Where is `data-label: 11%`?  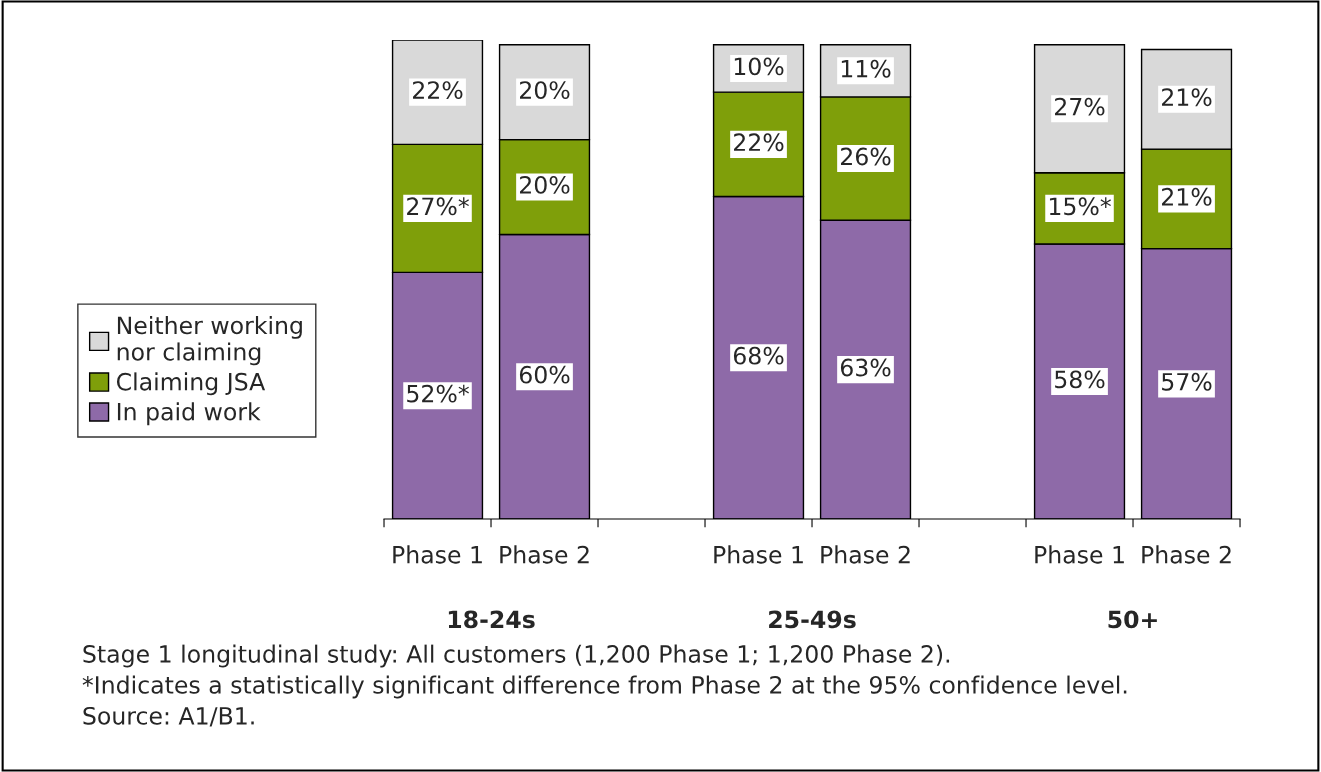 data-label: 11% is located at coordinates (866, 68).